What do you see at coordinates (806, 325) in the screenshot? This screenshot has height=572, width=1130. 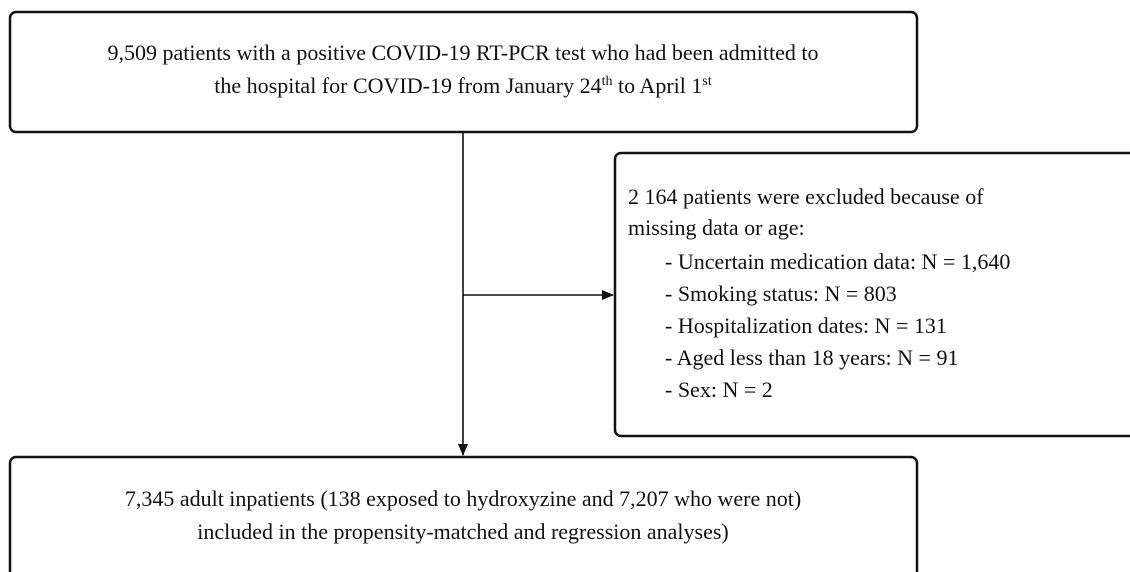 I see `excluded-item: - Hospitalization dates: N = 131` at bounding box center [806, 325].